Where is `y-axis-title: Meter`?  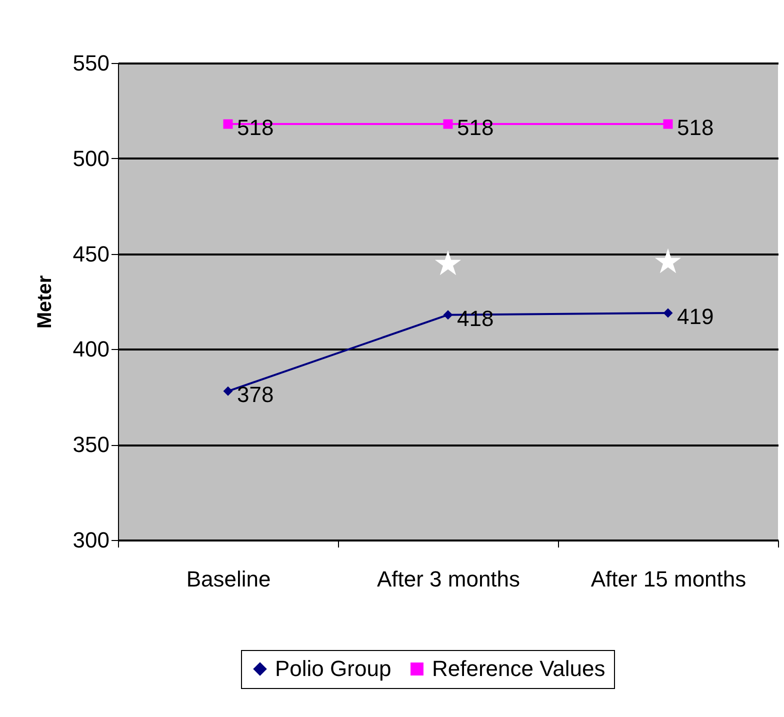
y-axis-title: Meter is located at coordinates (45, 302).